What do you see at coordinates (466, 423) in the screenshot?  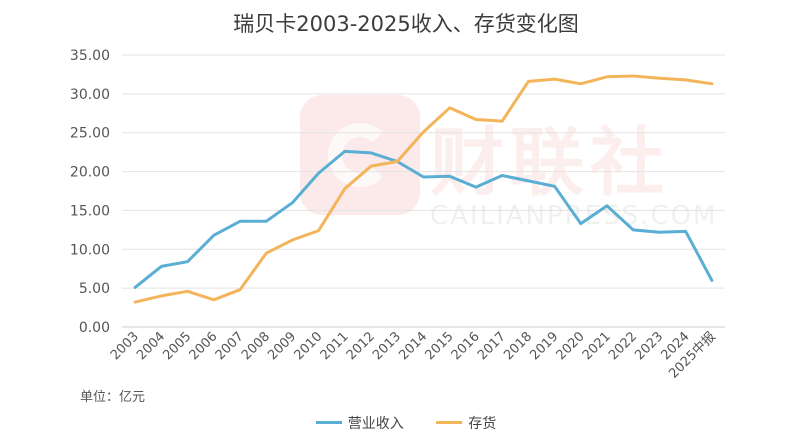 I see `legend-item-inventory: 存货` at bounding box center [466, 423].